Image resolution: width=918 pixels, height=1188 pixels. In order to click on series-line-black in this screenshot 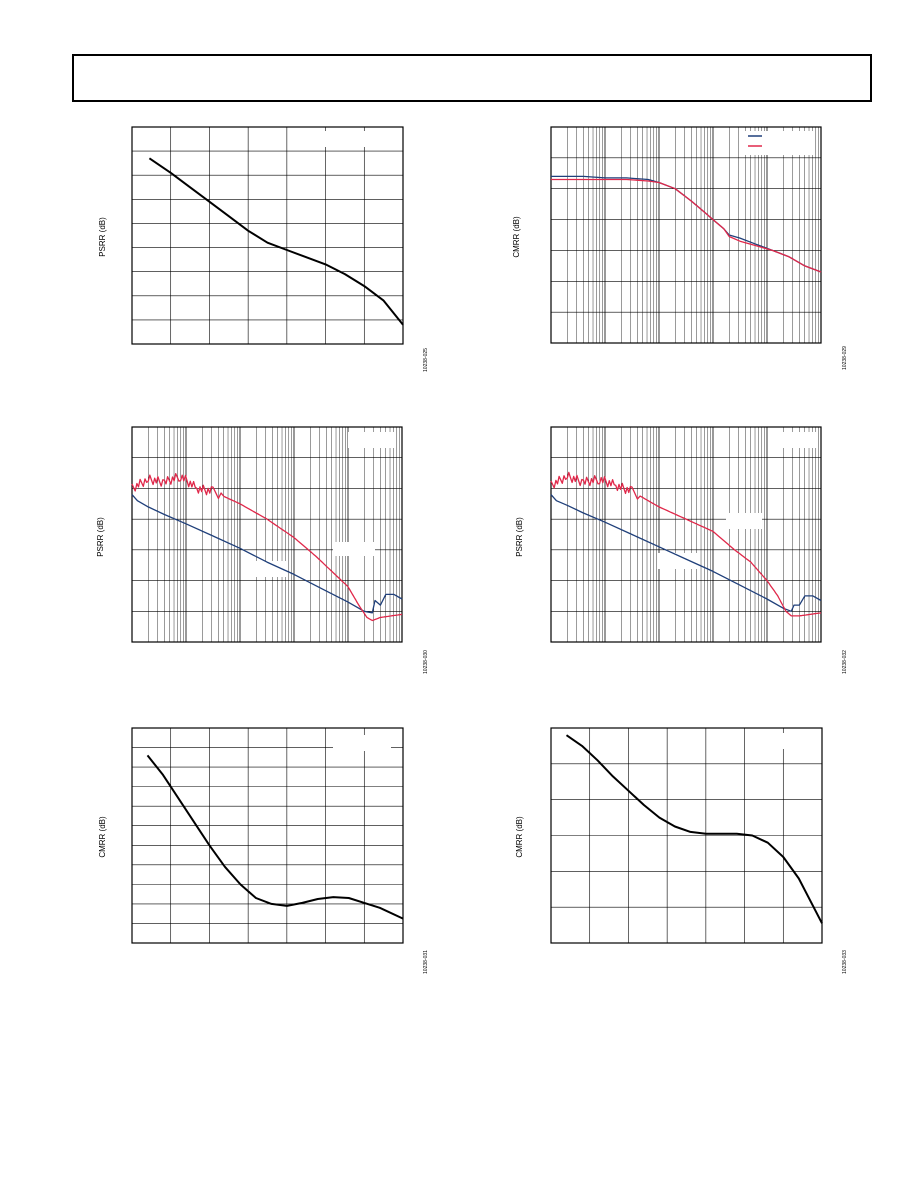, I will do `click(276, 241)`.